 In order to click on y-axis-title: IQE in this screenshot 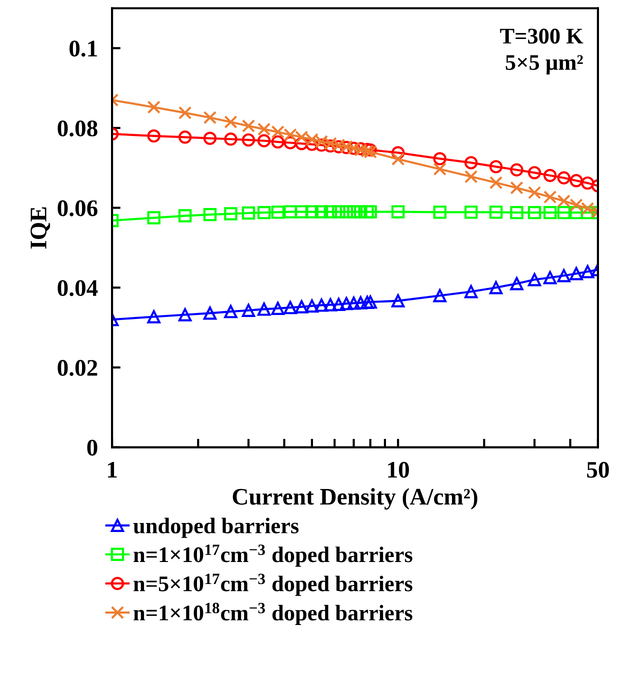, I will do `click(40, 228)`.